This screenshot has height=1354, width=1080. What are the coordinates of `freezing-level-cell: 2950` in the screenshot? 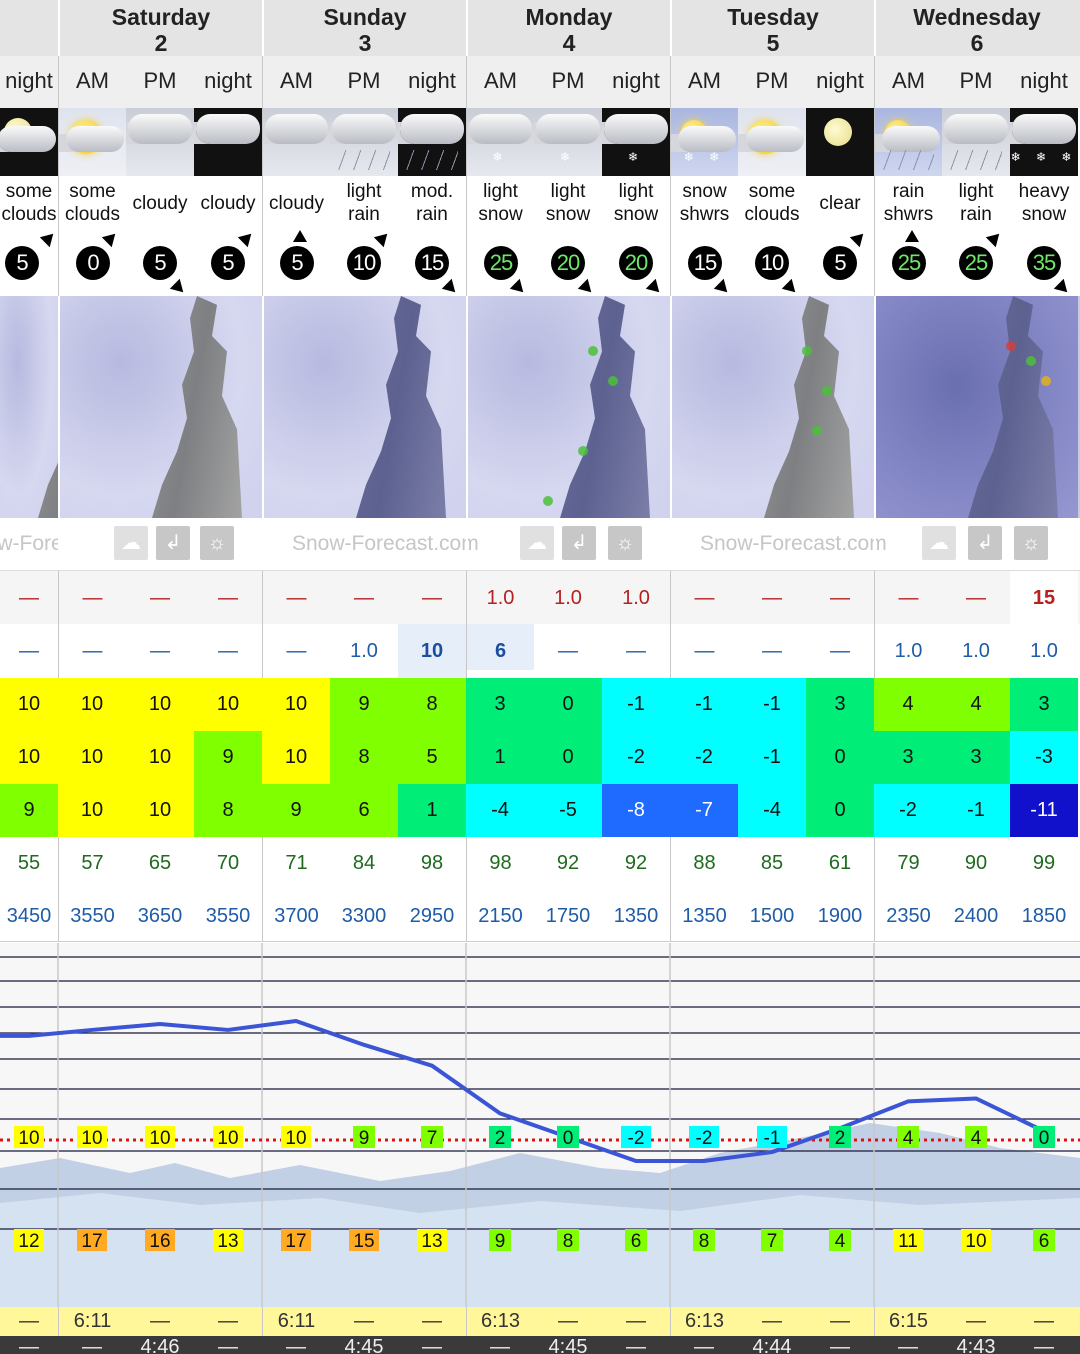 It's located at (432, 915).